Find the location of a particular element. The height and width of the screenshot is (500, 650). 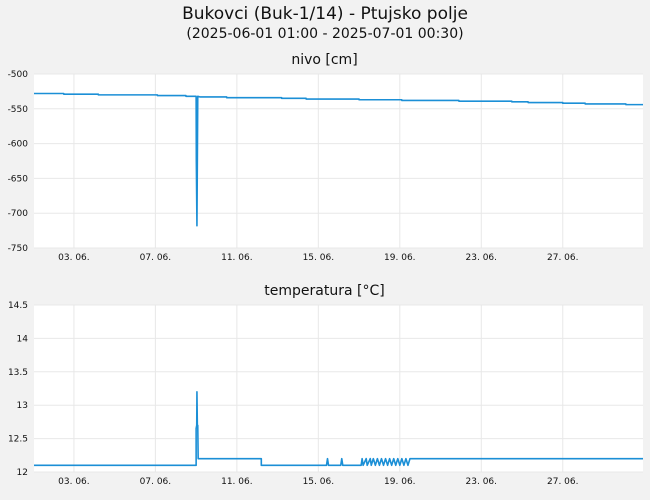

chart-subtitle: (2025-06-01 01:00 - 2025-07-01 00:30) is located at coordinates (325, 34).